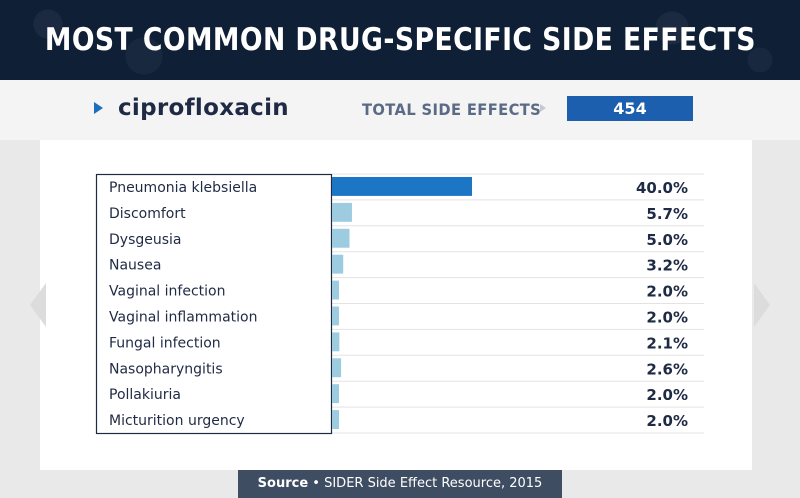 This screenshot has height=498, width=800. I want to click on category-label: Pneumonia klebsiella, so click(183, 188).